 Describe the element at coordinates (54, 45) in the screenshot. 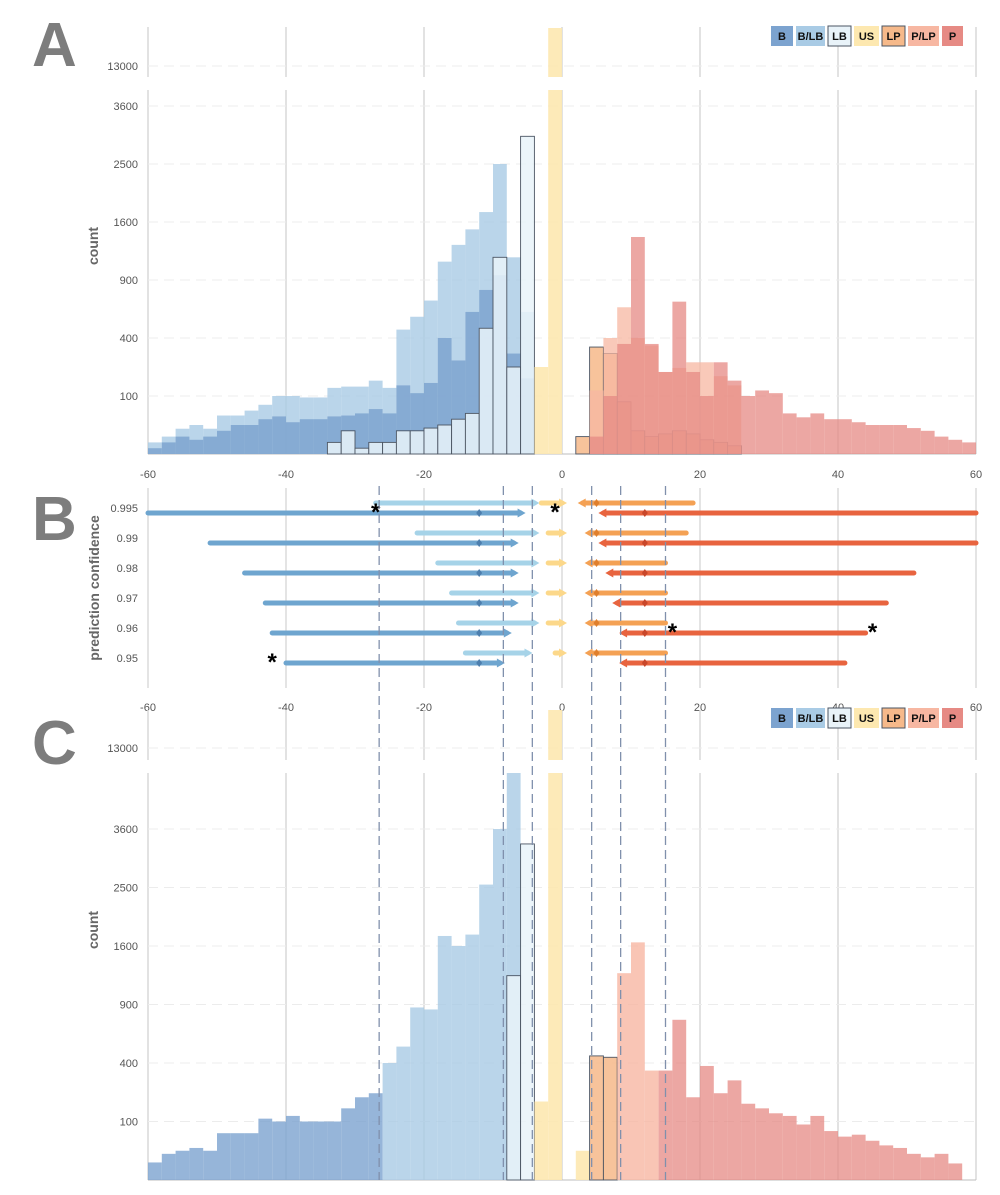

I see `panel-label-a: A` at that location.